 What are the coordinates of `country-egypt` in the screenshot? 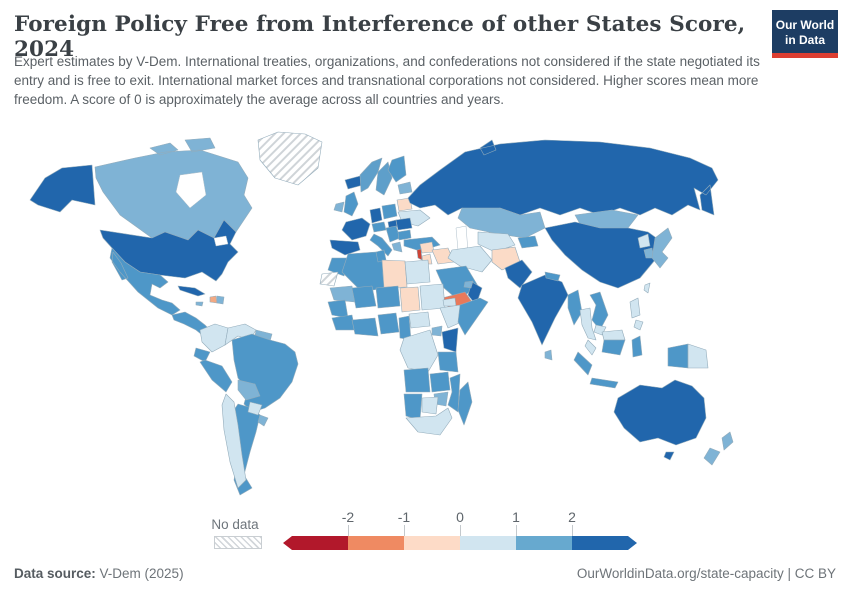 It's located at (417, 272).